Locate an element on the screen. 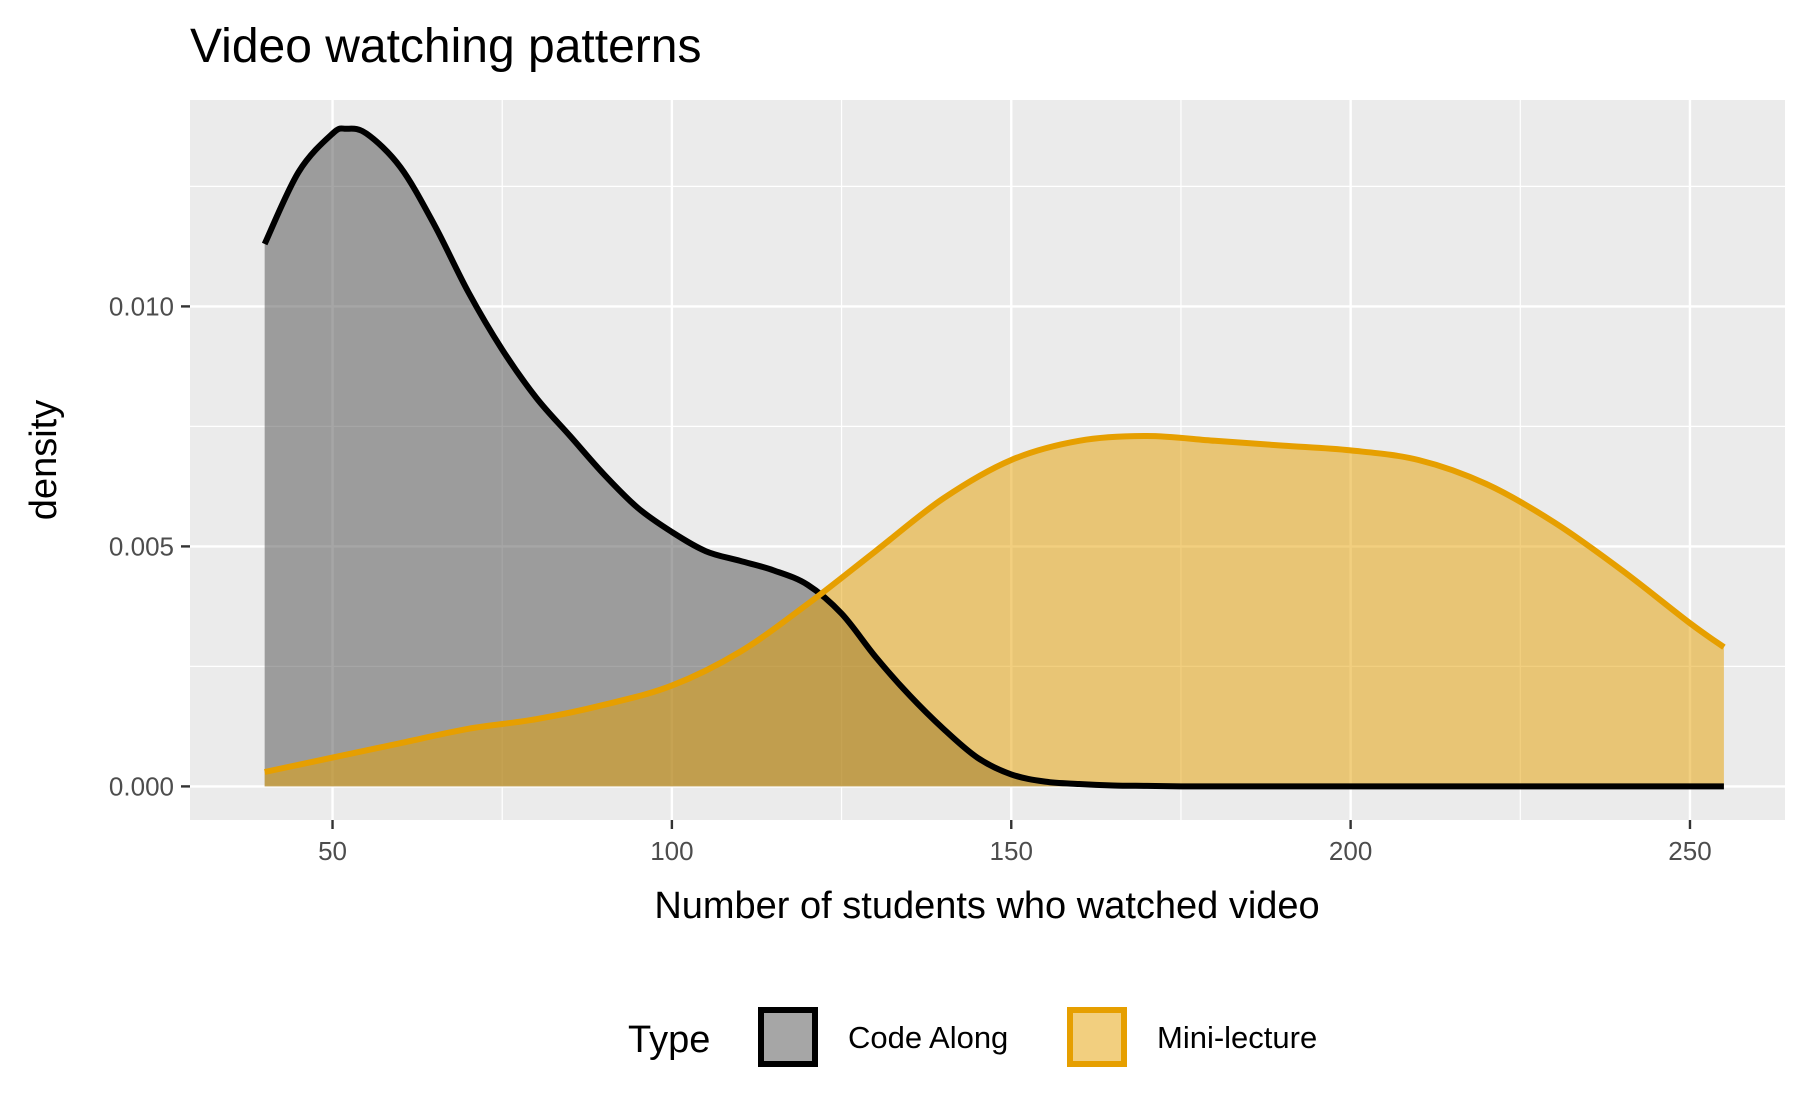  legend-key-mini-lecture is located at coordinates (1097, 1037).